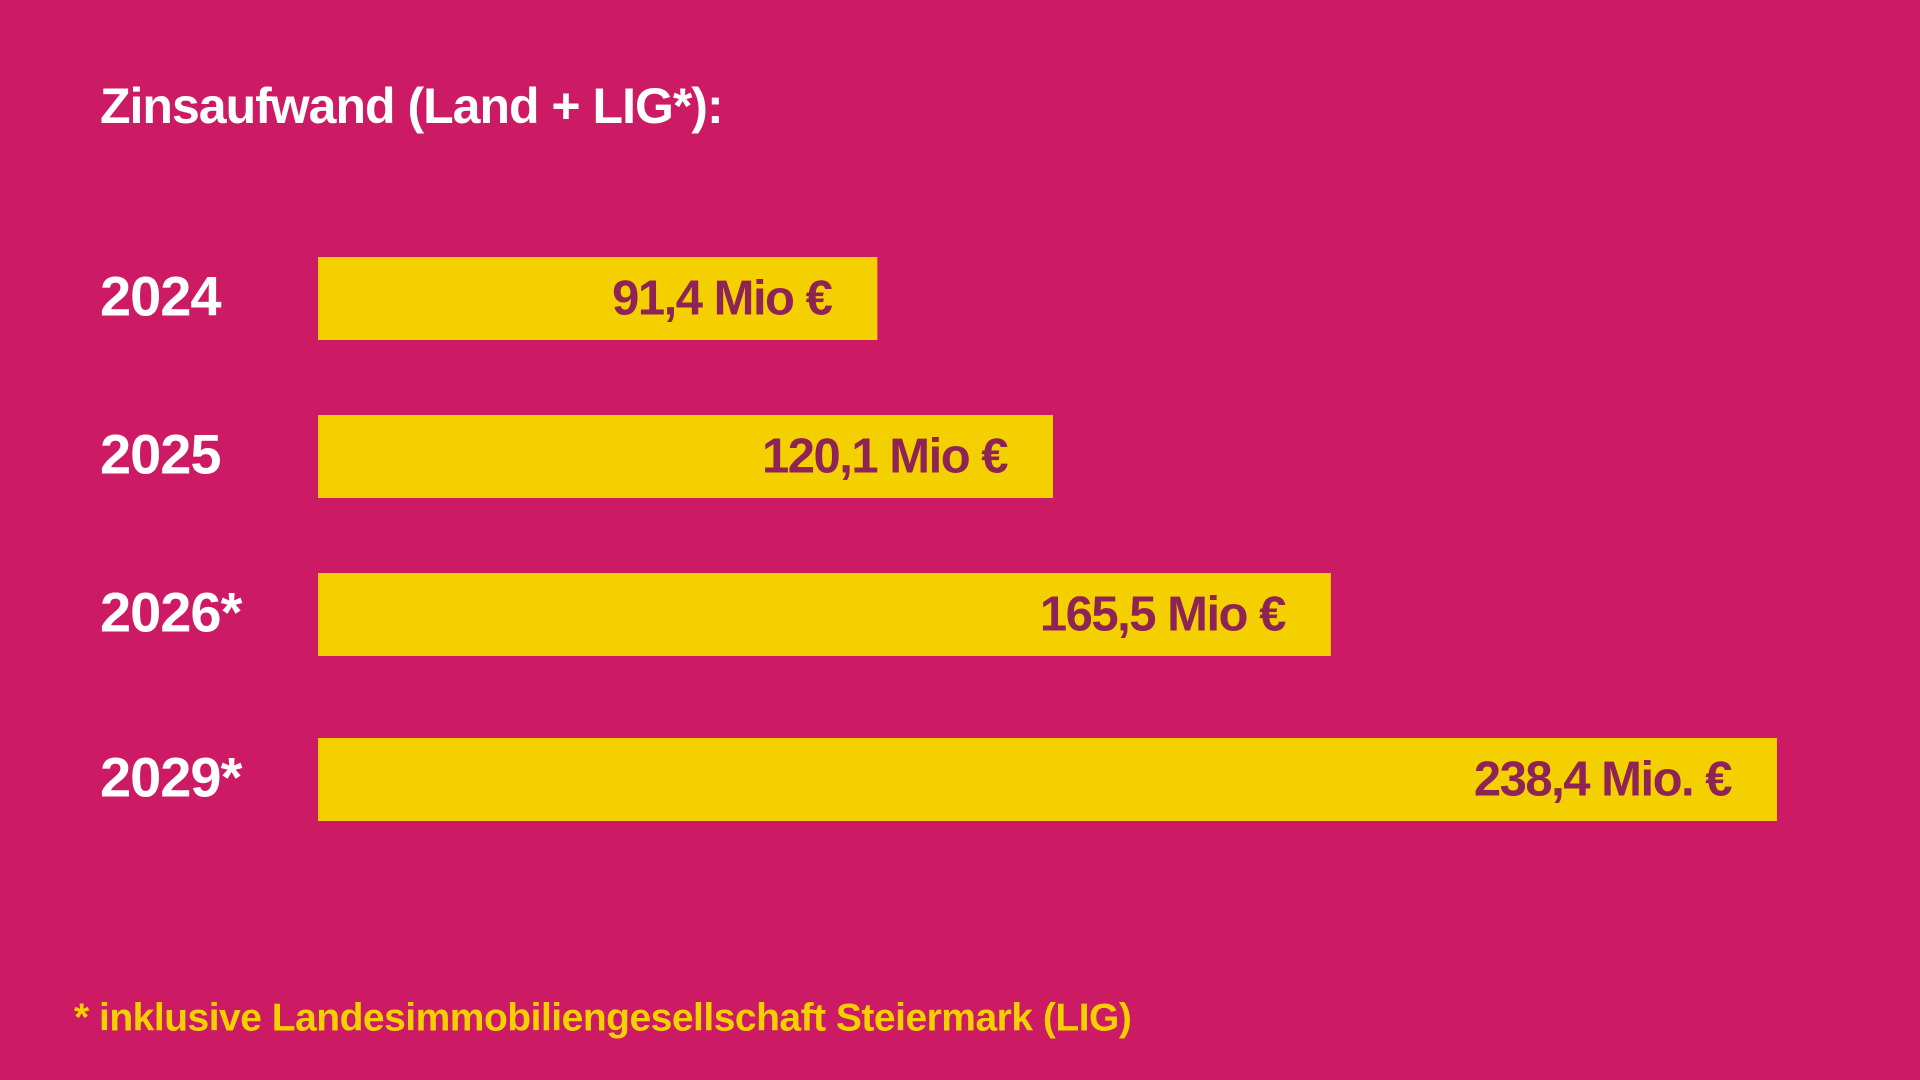 This screenshot has width=1920, height=1080. What do you see at coordinates (411, 106) in the screenshot?
I see `chart-title: Zinsaufwand (Land + LIG*):` at bounding box center [411, 106].